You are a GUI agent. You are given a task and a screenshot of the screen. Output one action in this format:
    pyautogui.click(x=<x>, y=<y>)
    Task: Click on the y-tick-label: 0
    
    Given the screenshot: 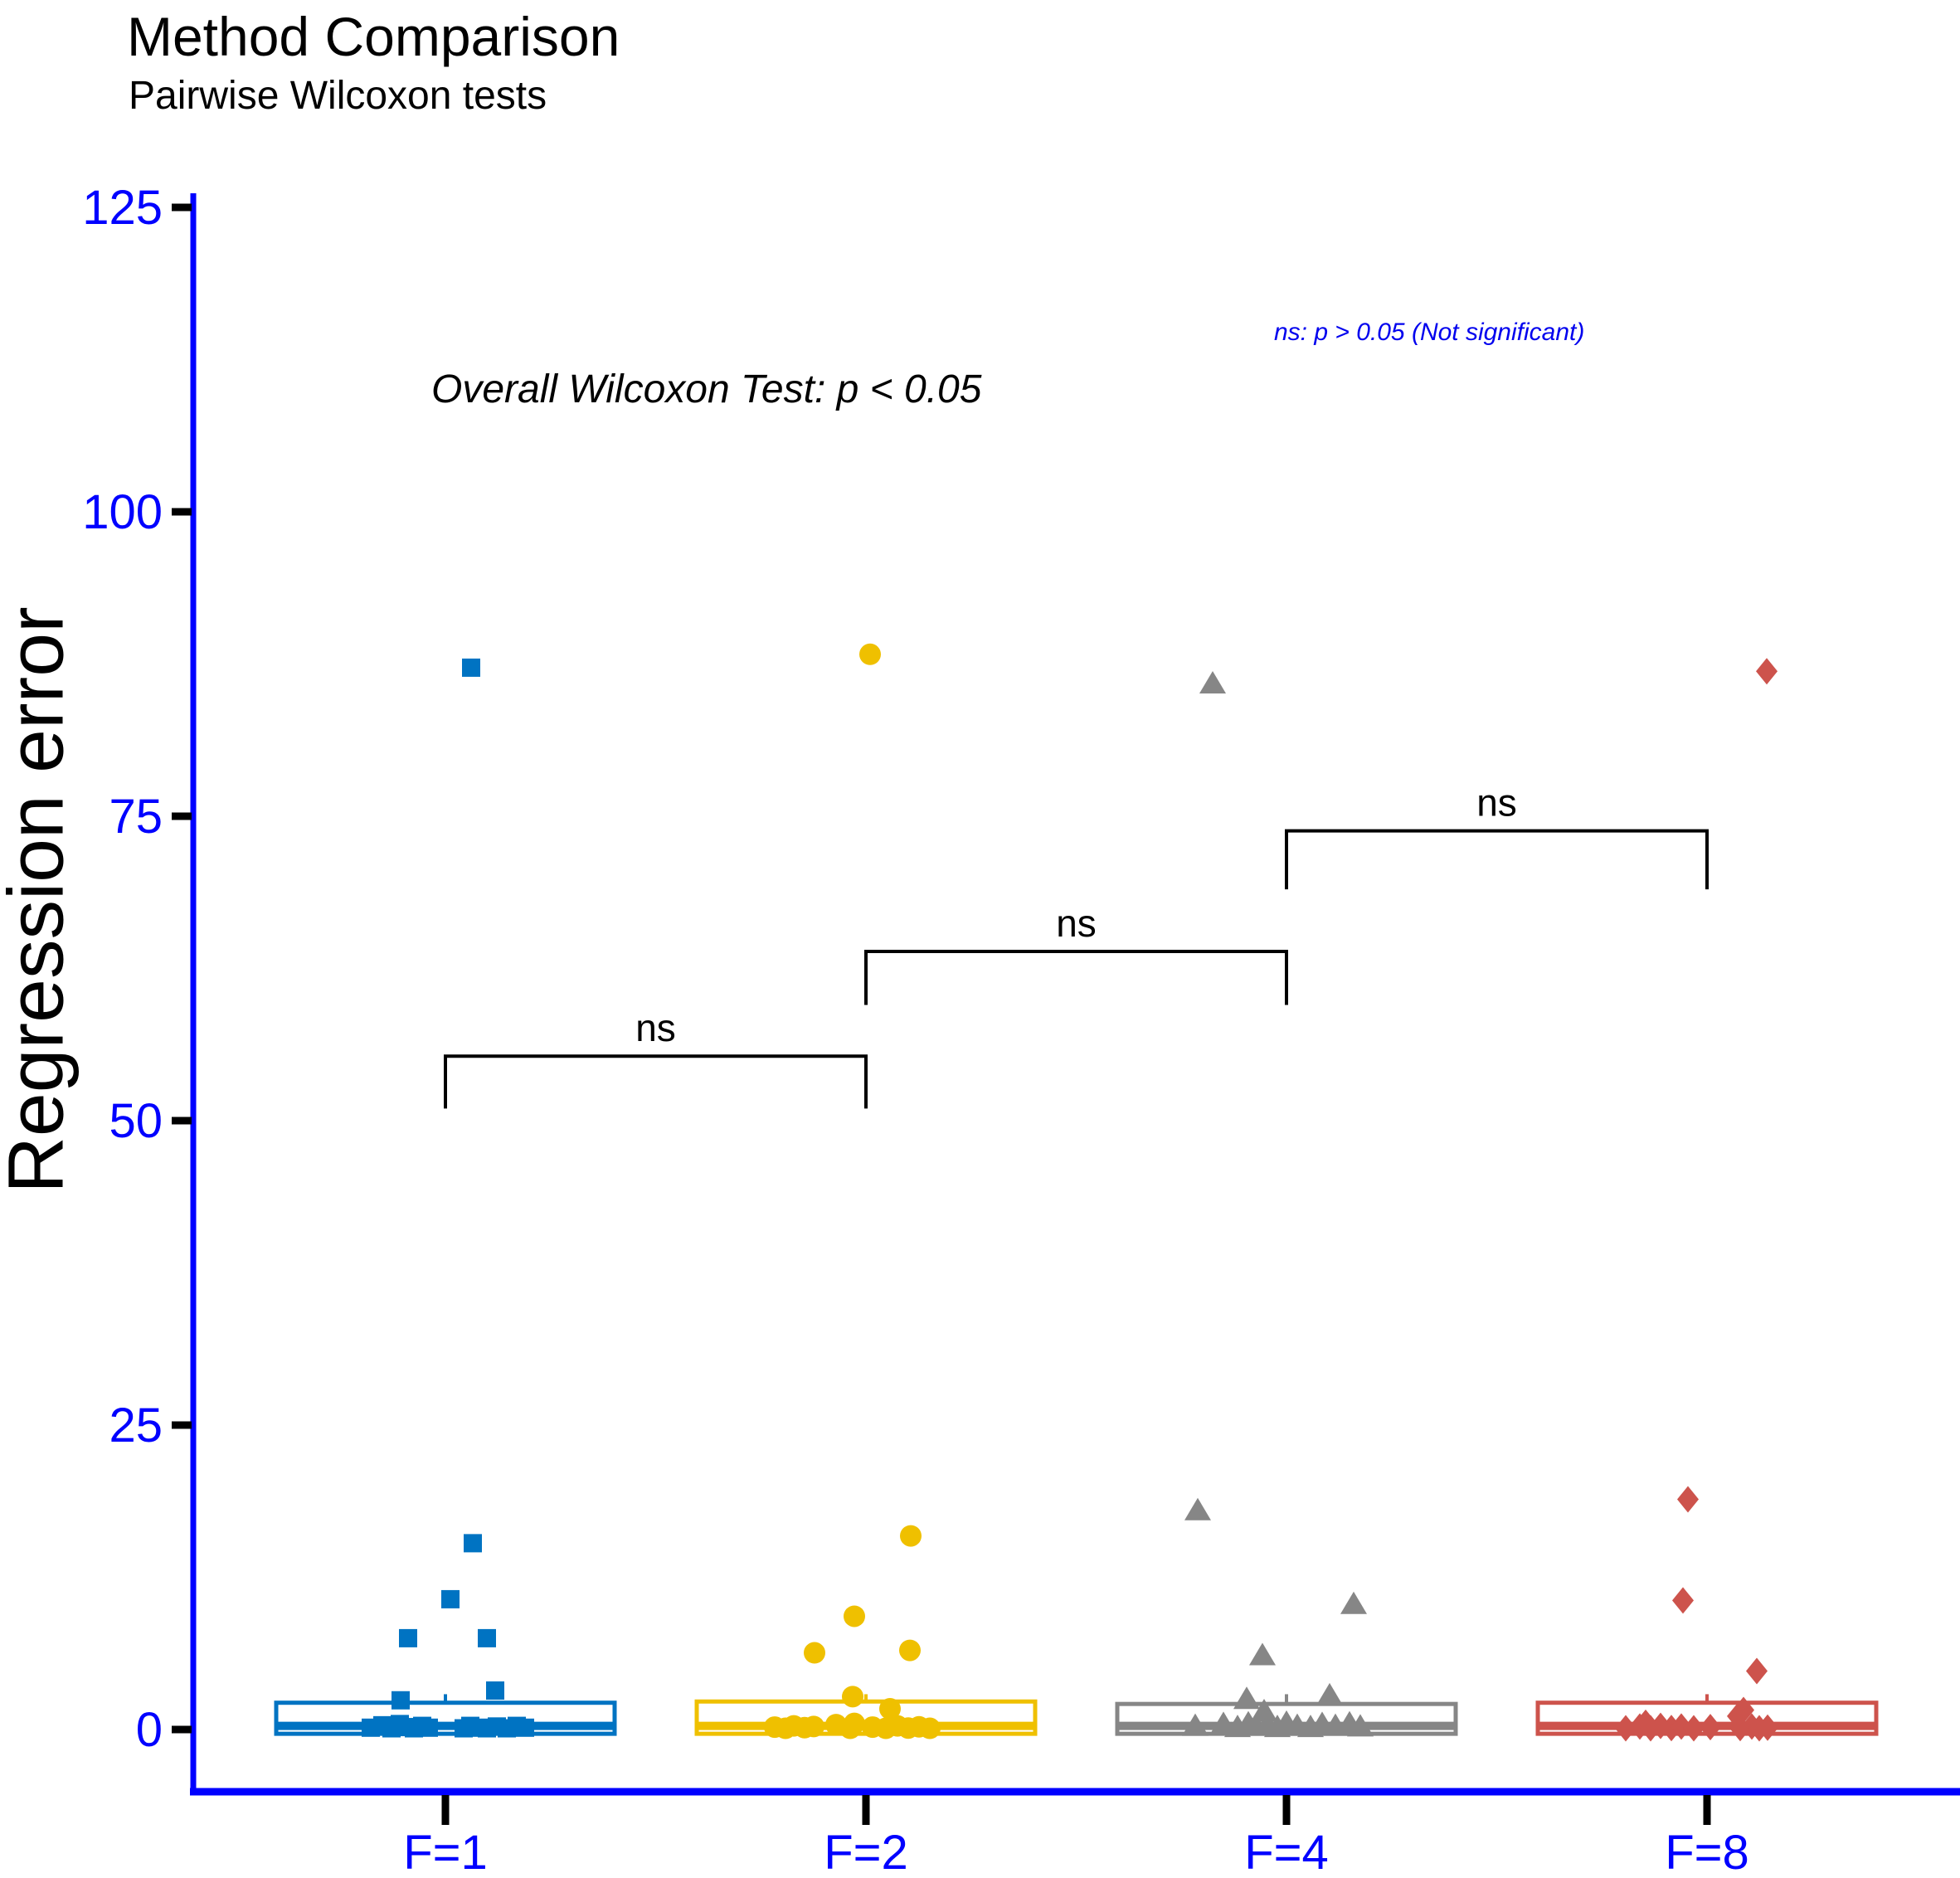 What is the action you would take?
    pyautogui.click(x=149, y=1730)
    